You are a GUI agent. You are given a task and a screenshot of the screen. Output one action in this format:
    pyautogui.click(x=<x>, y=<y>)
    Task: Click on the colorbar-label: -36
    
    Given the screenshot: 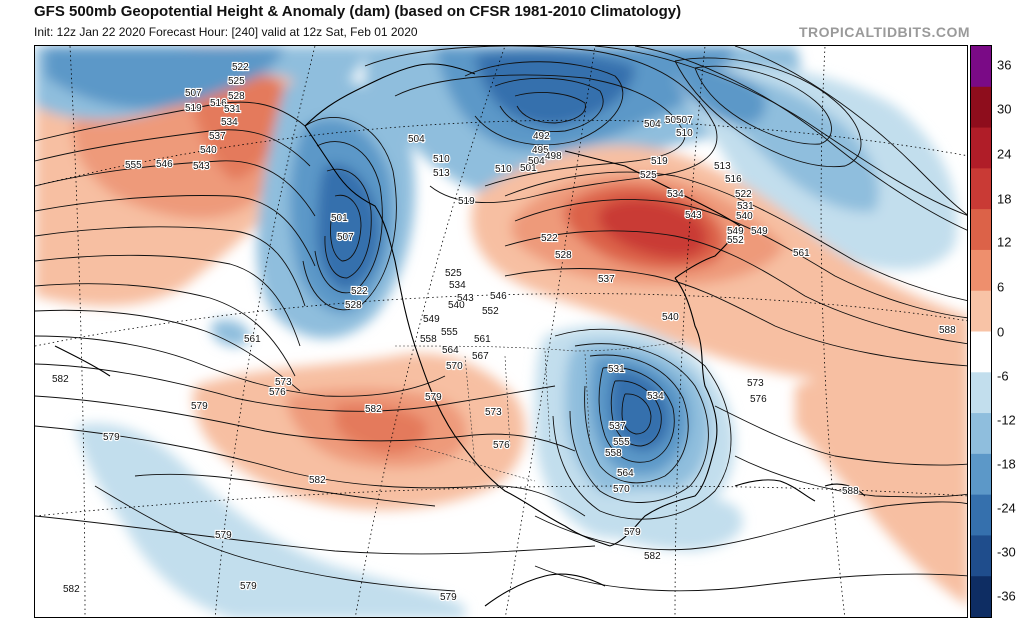 What is the action you would take?
    pyautogui.click(x=1006, y=596)
    